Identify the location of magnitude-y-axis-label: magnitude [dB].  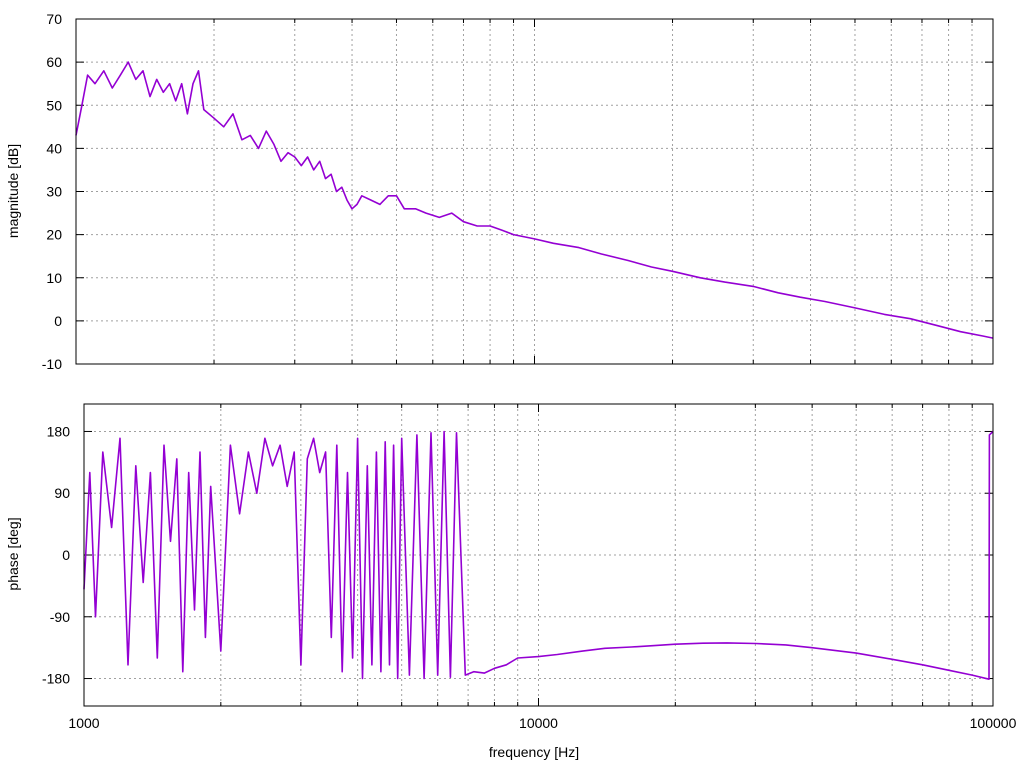
(13, 191).